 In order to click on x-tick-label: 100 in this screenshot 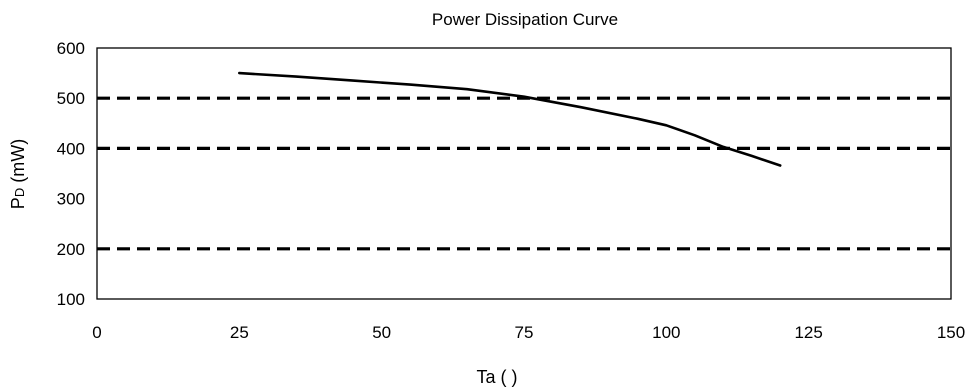, I will do `click(666, 332)`.